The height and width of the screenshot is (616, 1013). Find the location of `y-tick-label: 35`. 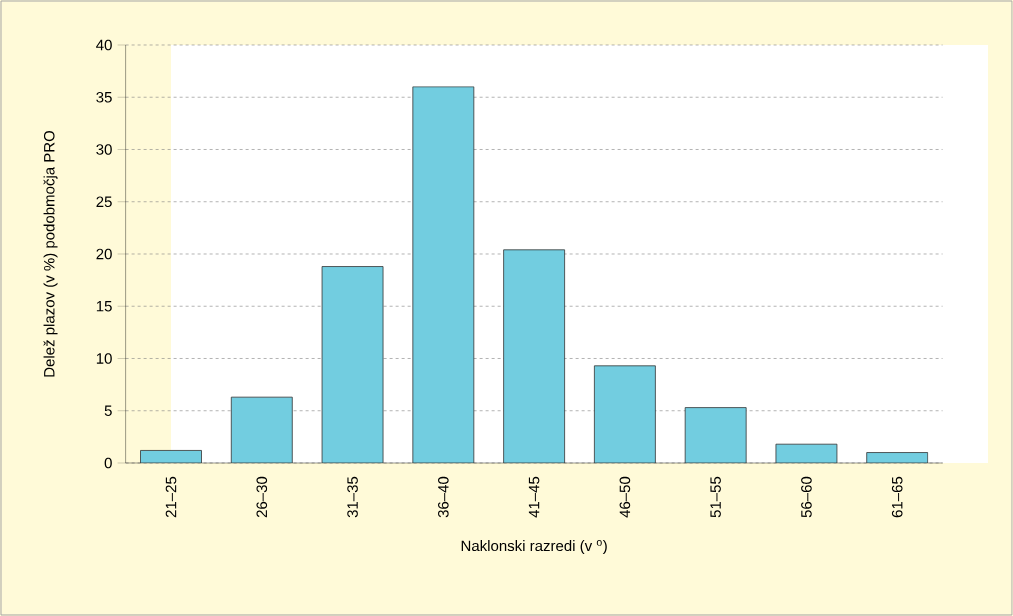

y-tick-label: 35 is located at coordinates (104, 97).